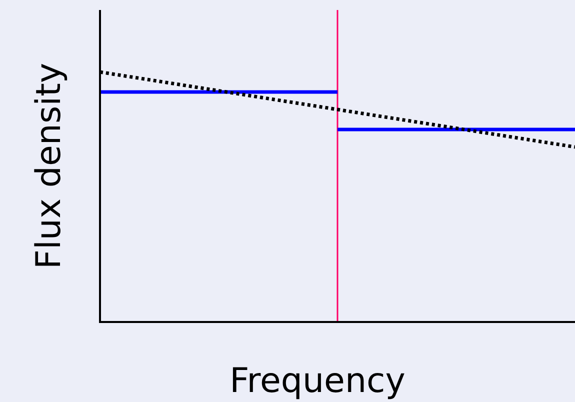 The image size is (575, 402). What do you see at coordinates (49, 166) in the screenshot?
I see `y-axis-title: Flux density` at bounding box center [49, 166].